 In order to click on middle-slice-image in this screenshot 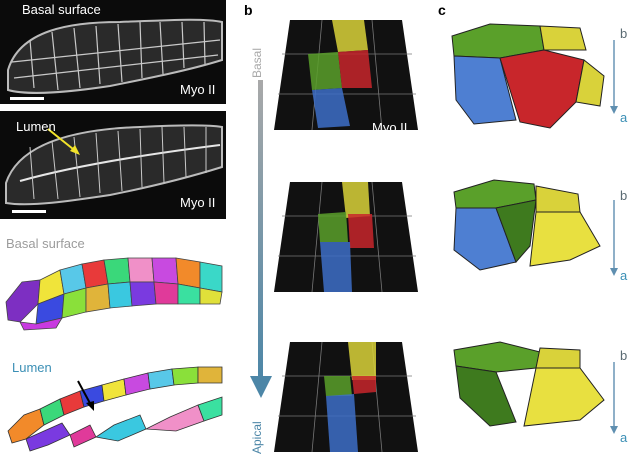, I will do `click(346, 237)`.